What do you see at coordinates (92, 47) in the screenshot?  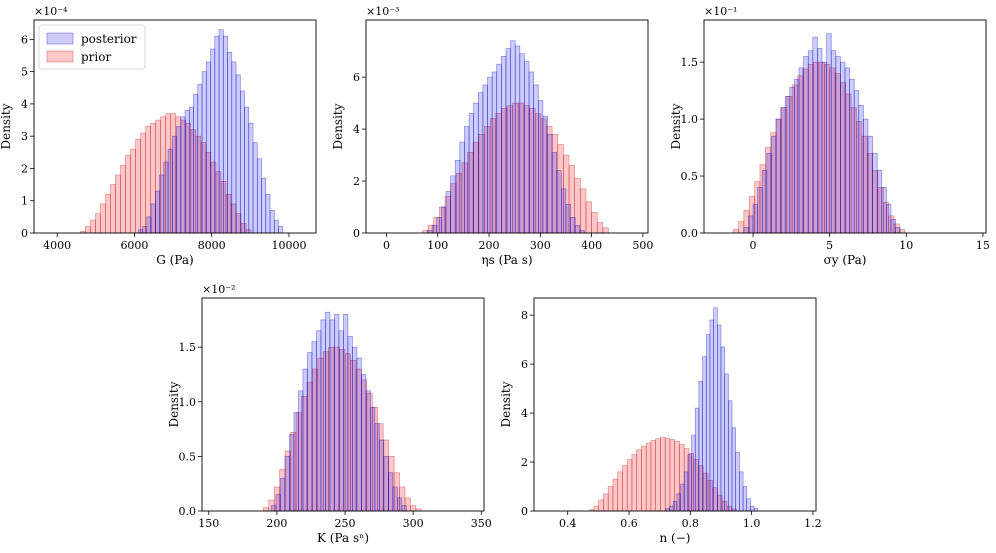 I see `legend-box` at bounding box center [92, 47].